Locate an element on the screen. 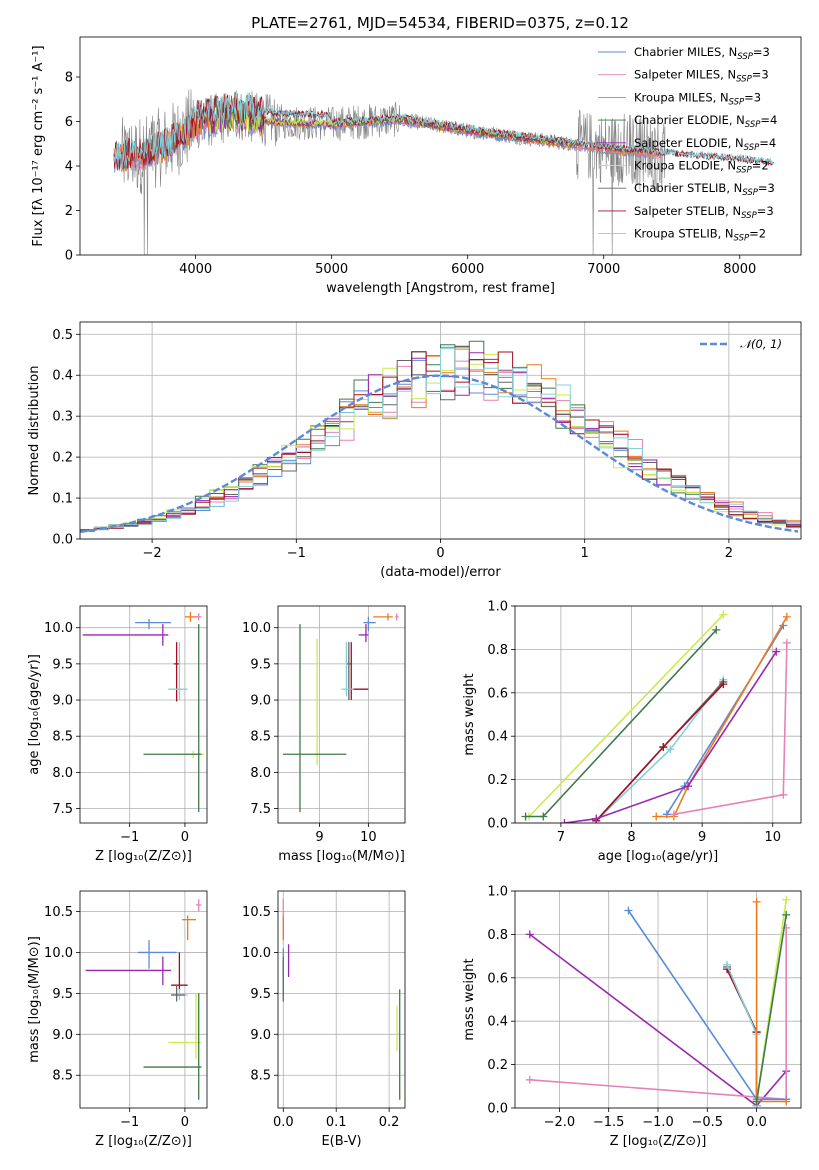 The width and height of the screenshot is (819, 1170). weight-vs-age-ytick-label: 0.0 is located at coordinates (497, 824).